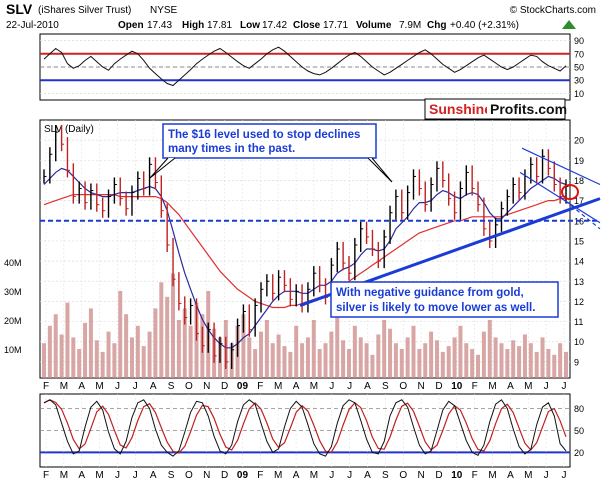 This screenshot has height=502, width=602. What do you see at coordinates (560, 197) in the screenshot?
I see `declining-support-line` at bounding box center [560, 197].